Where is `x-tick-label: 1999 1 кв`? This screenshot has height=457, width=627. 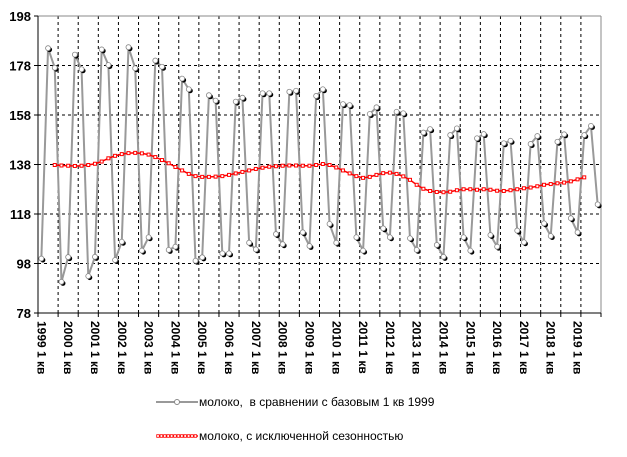 x-tick-label: 1999 1 кв is located at coordinates (41, 347).